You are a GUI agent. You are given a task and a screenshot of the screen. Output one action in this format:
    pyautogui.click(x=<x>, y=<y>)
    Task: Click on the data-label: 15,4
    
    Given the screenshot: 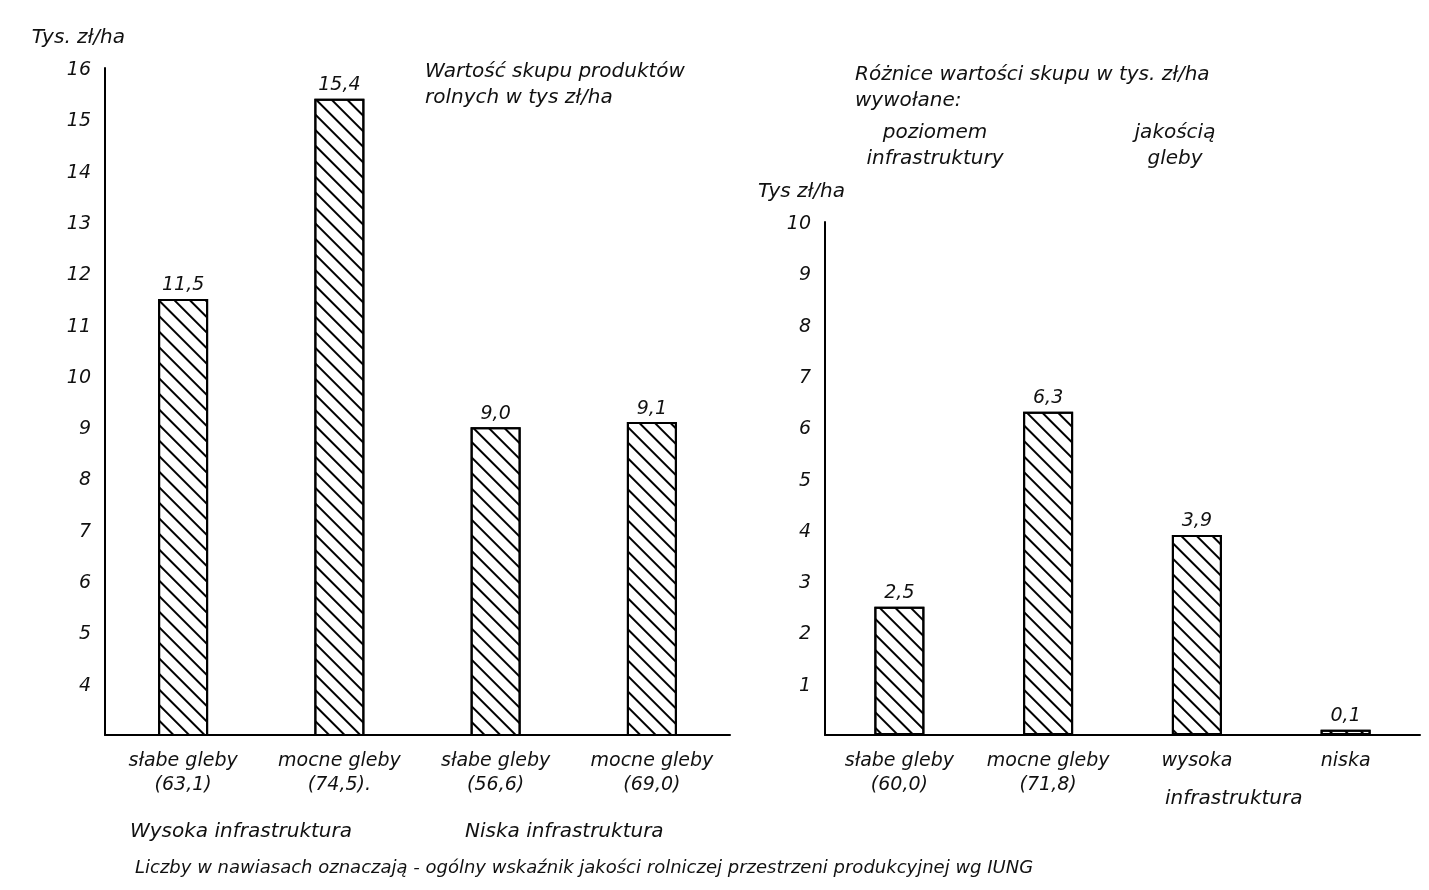 What is the action you would take?
    pyautogui.click(x=339, y=83)
    